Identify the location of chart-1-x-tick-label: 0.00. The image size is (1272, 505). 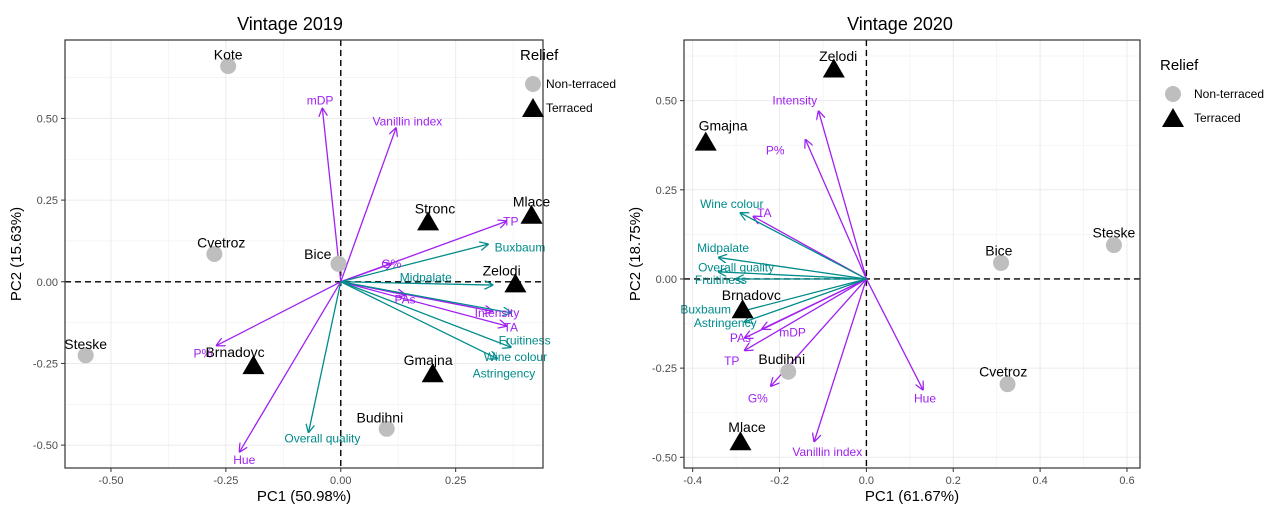
(340, 481).